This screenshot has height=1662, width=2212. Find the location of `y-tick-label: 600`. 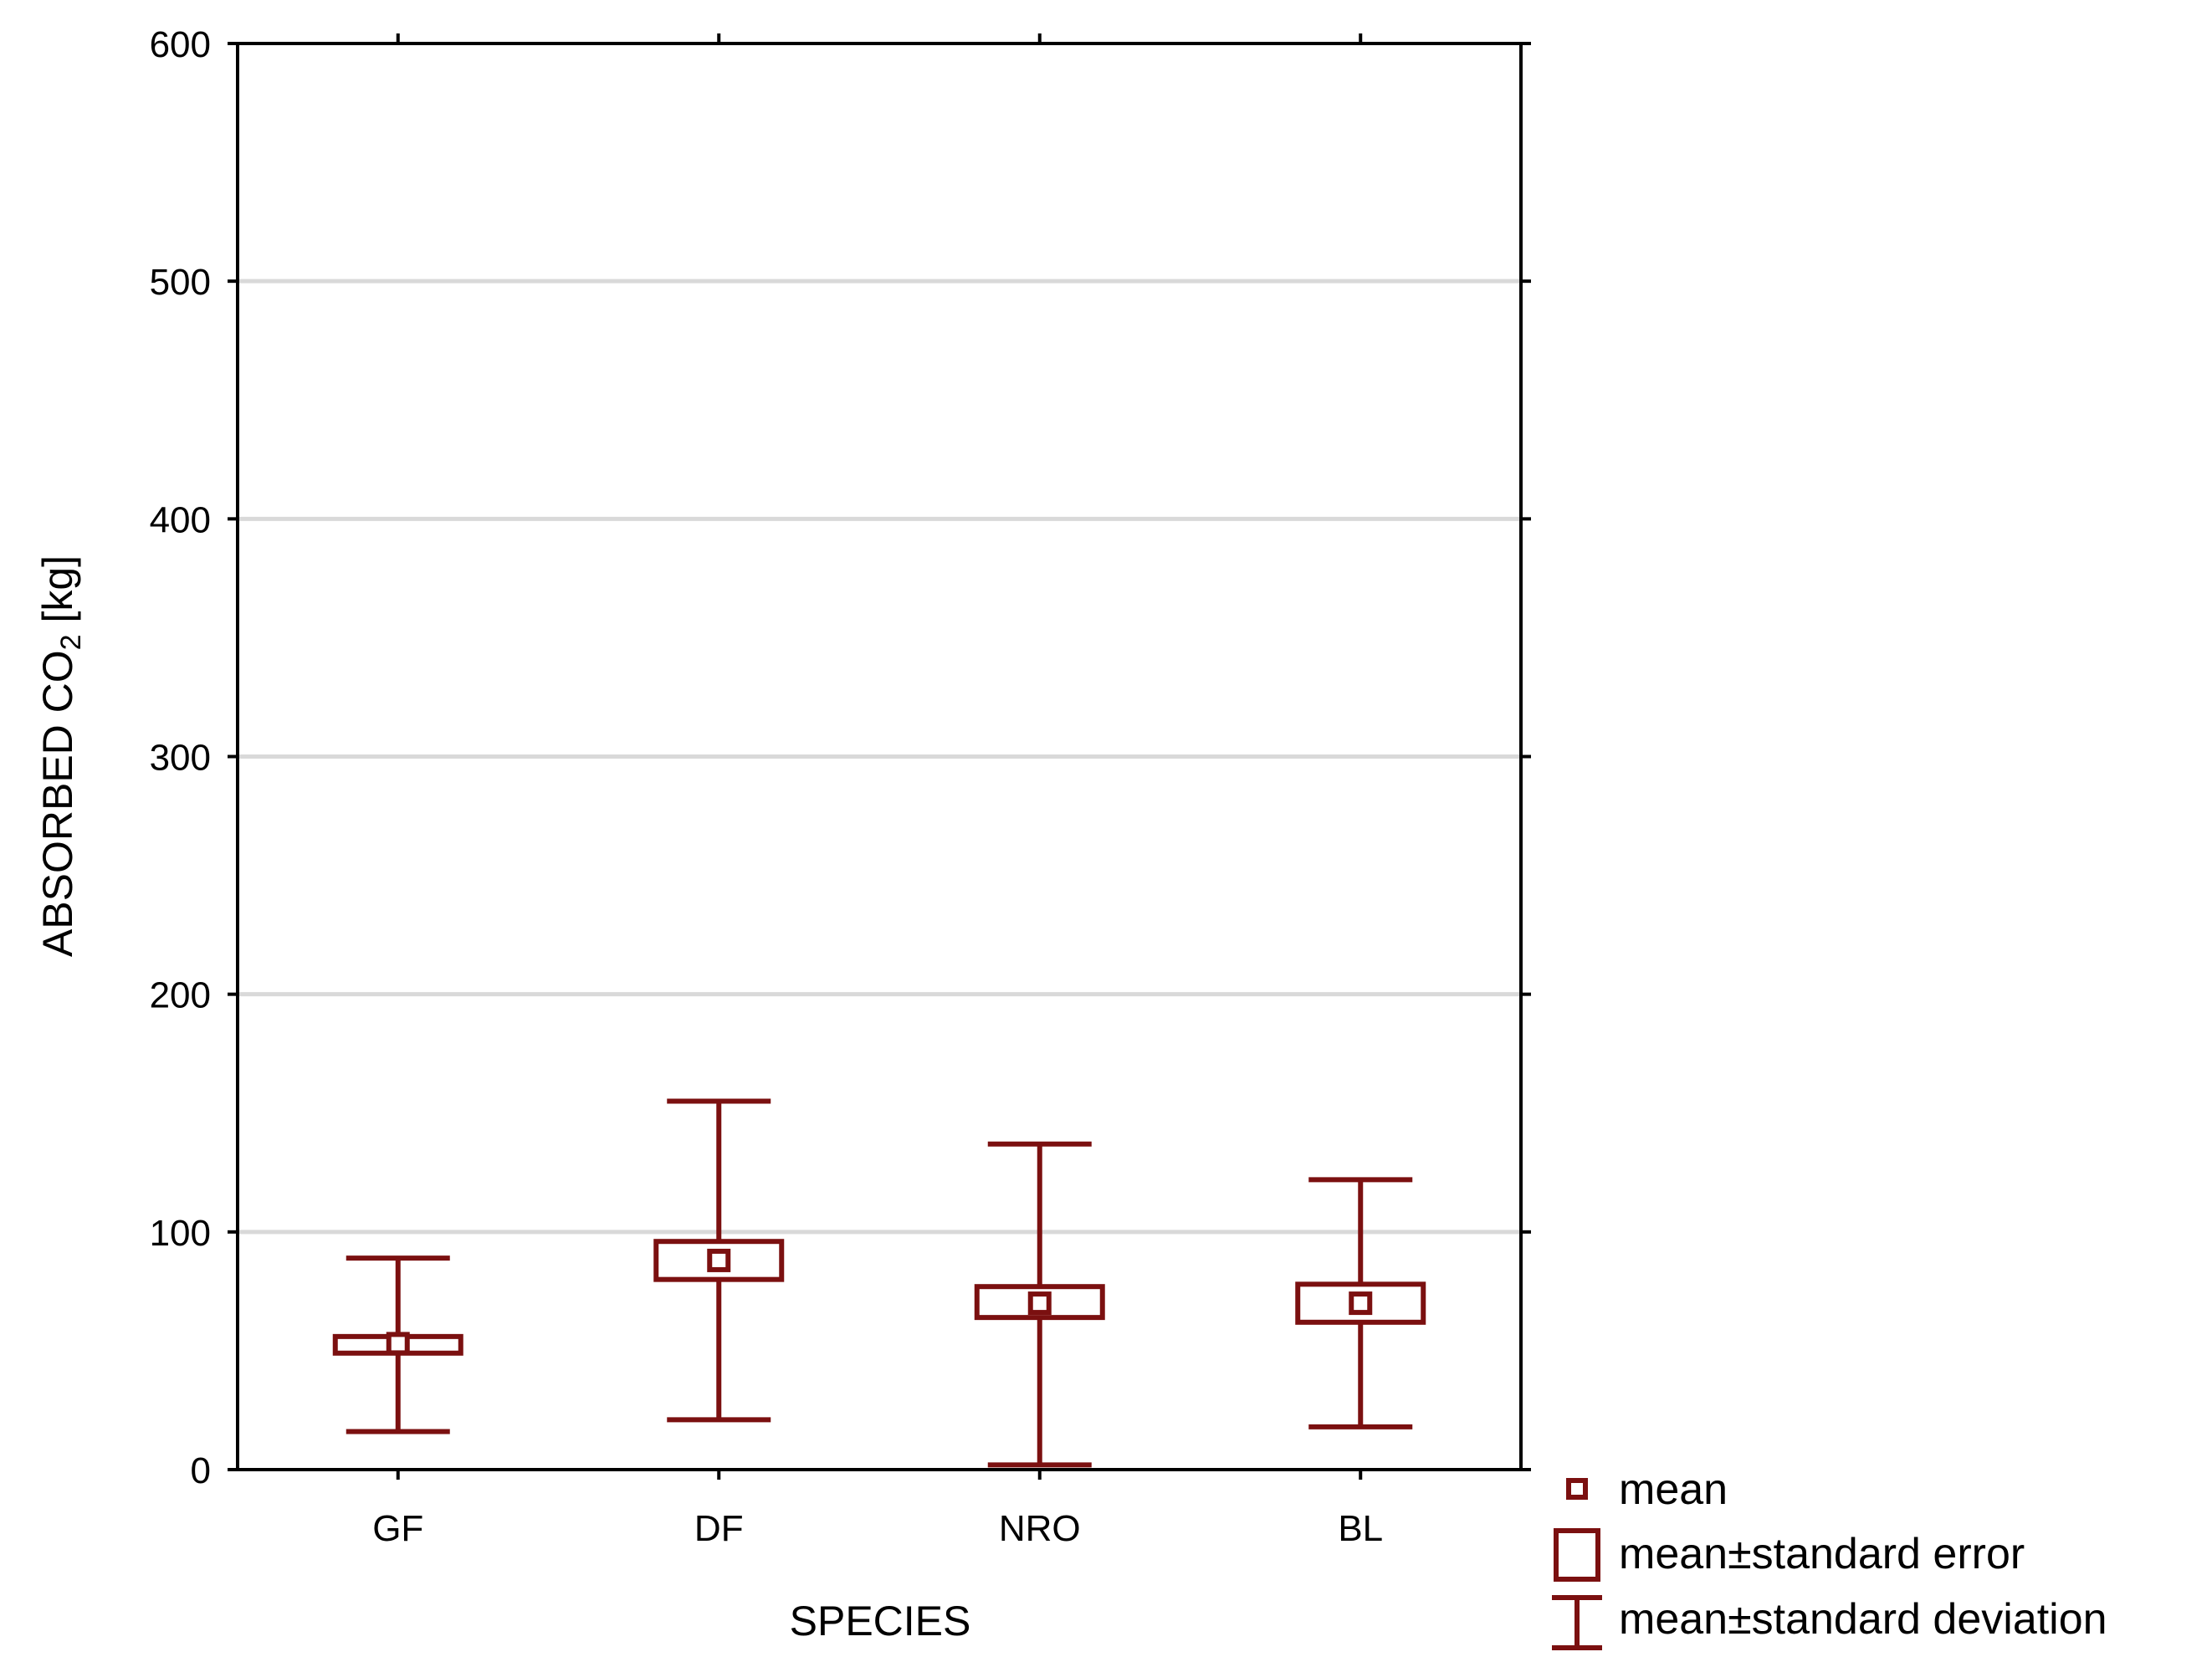

y-tick-label: 600 is located at coordinates (180, 44).